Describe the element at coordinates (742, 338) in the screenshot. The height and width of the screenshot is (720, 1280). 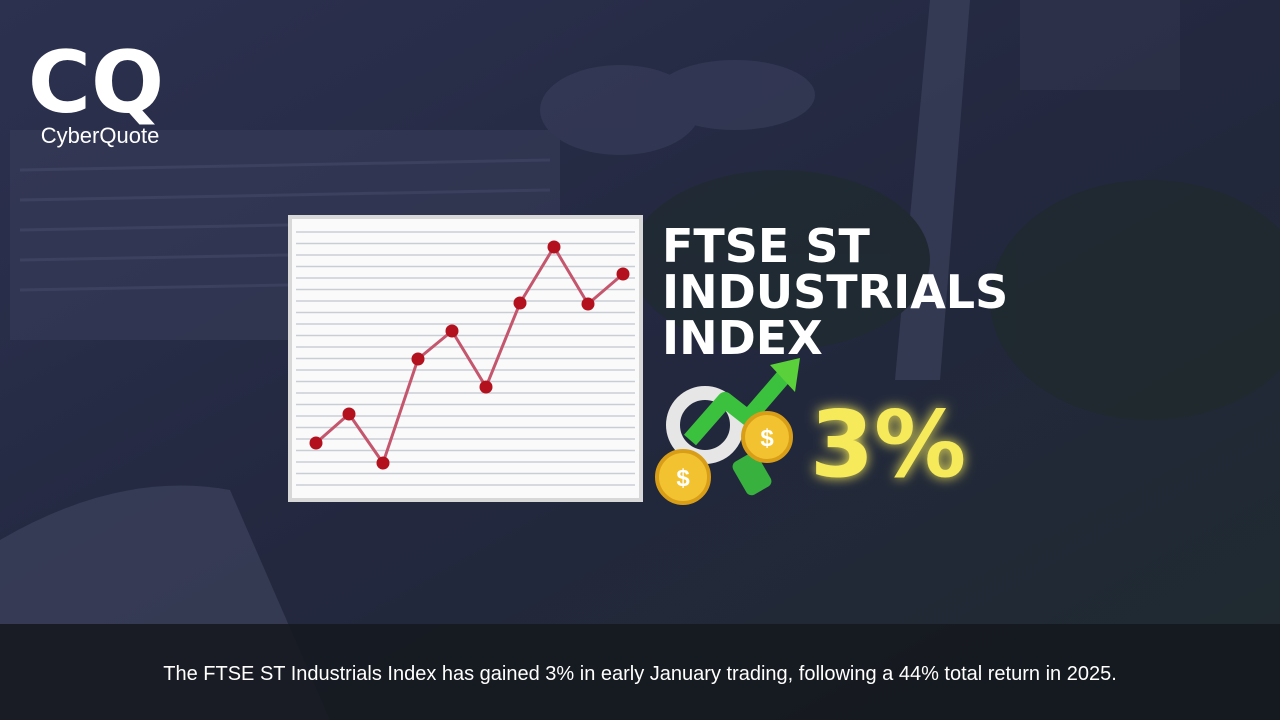
I see `headline-line: INDEX` at that location.